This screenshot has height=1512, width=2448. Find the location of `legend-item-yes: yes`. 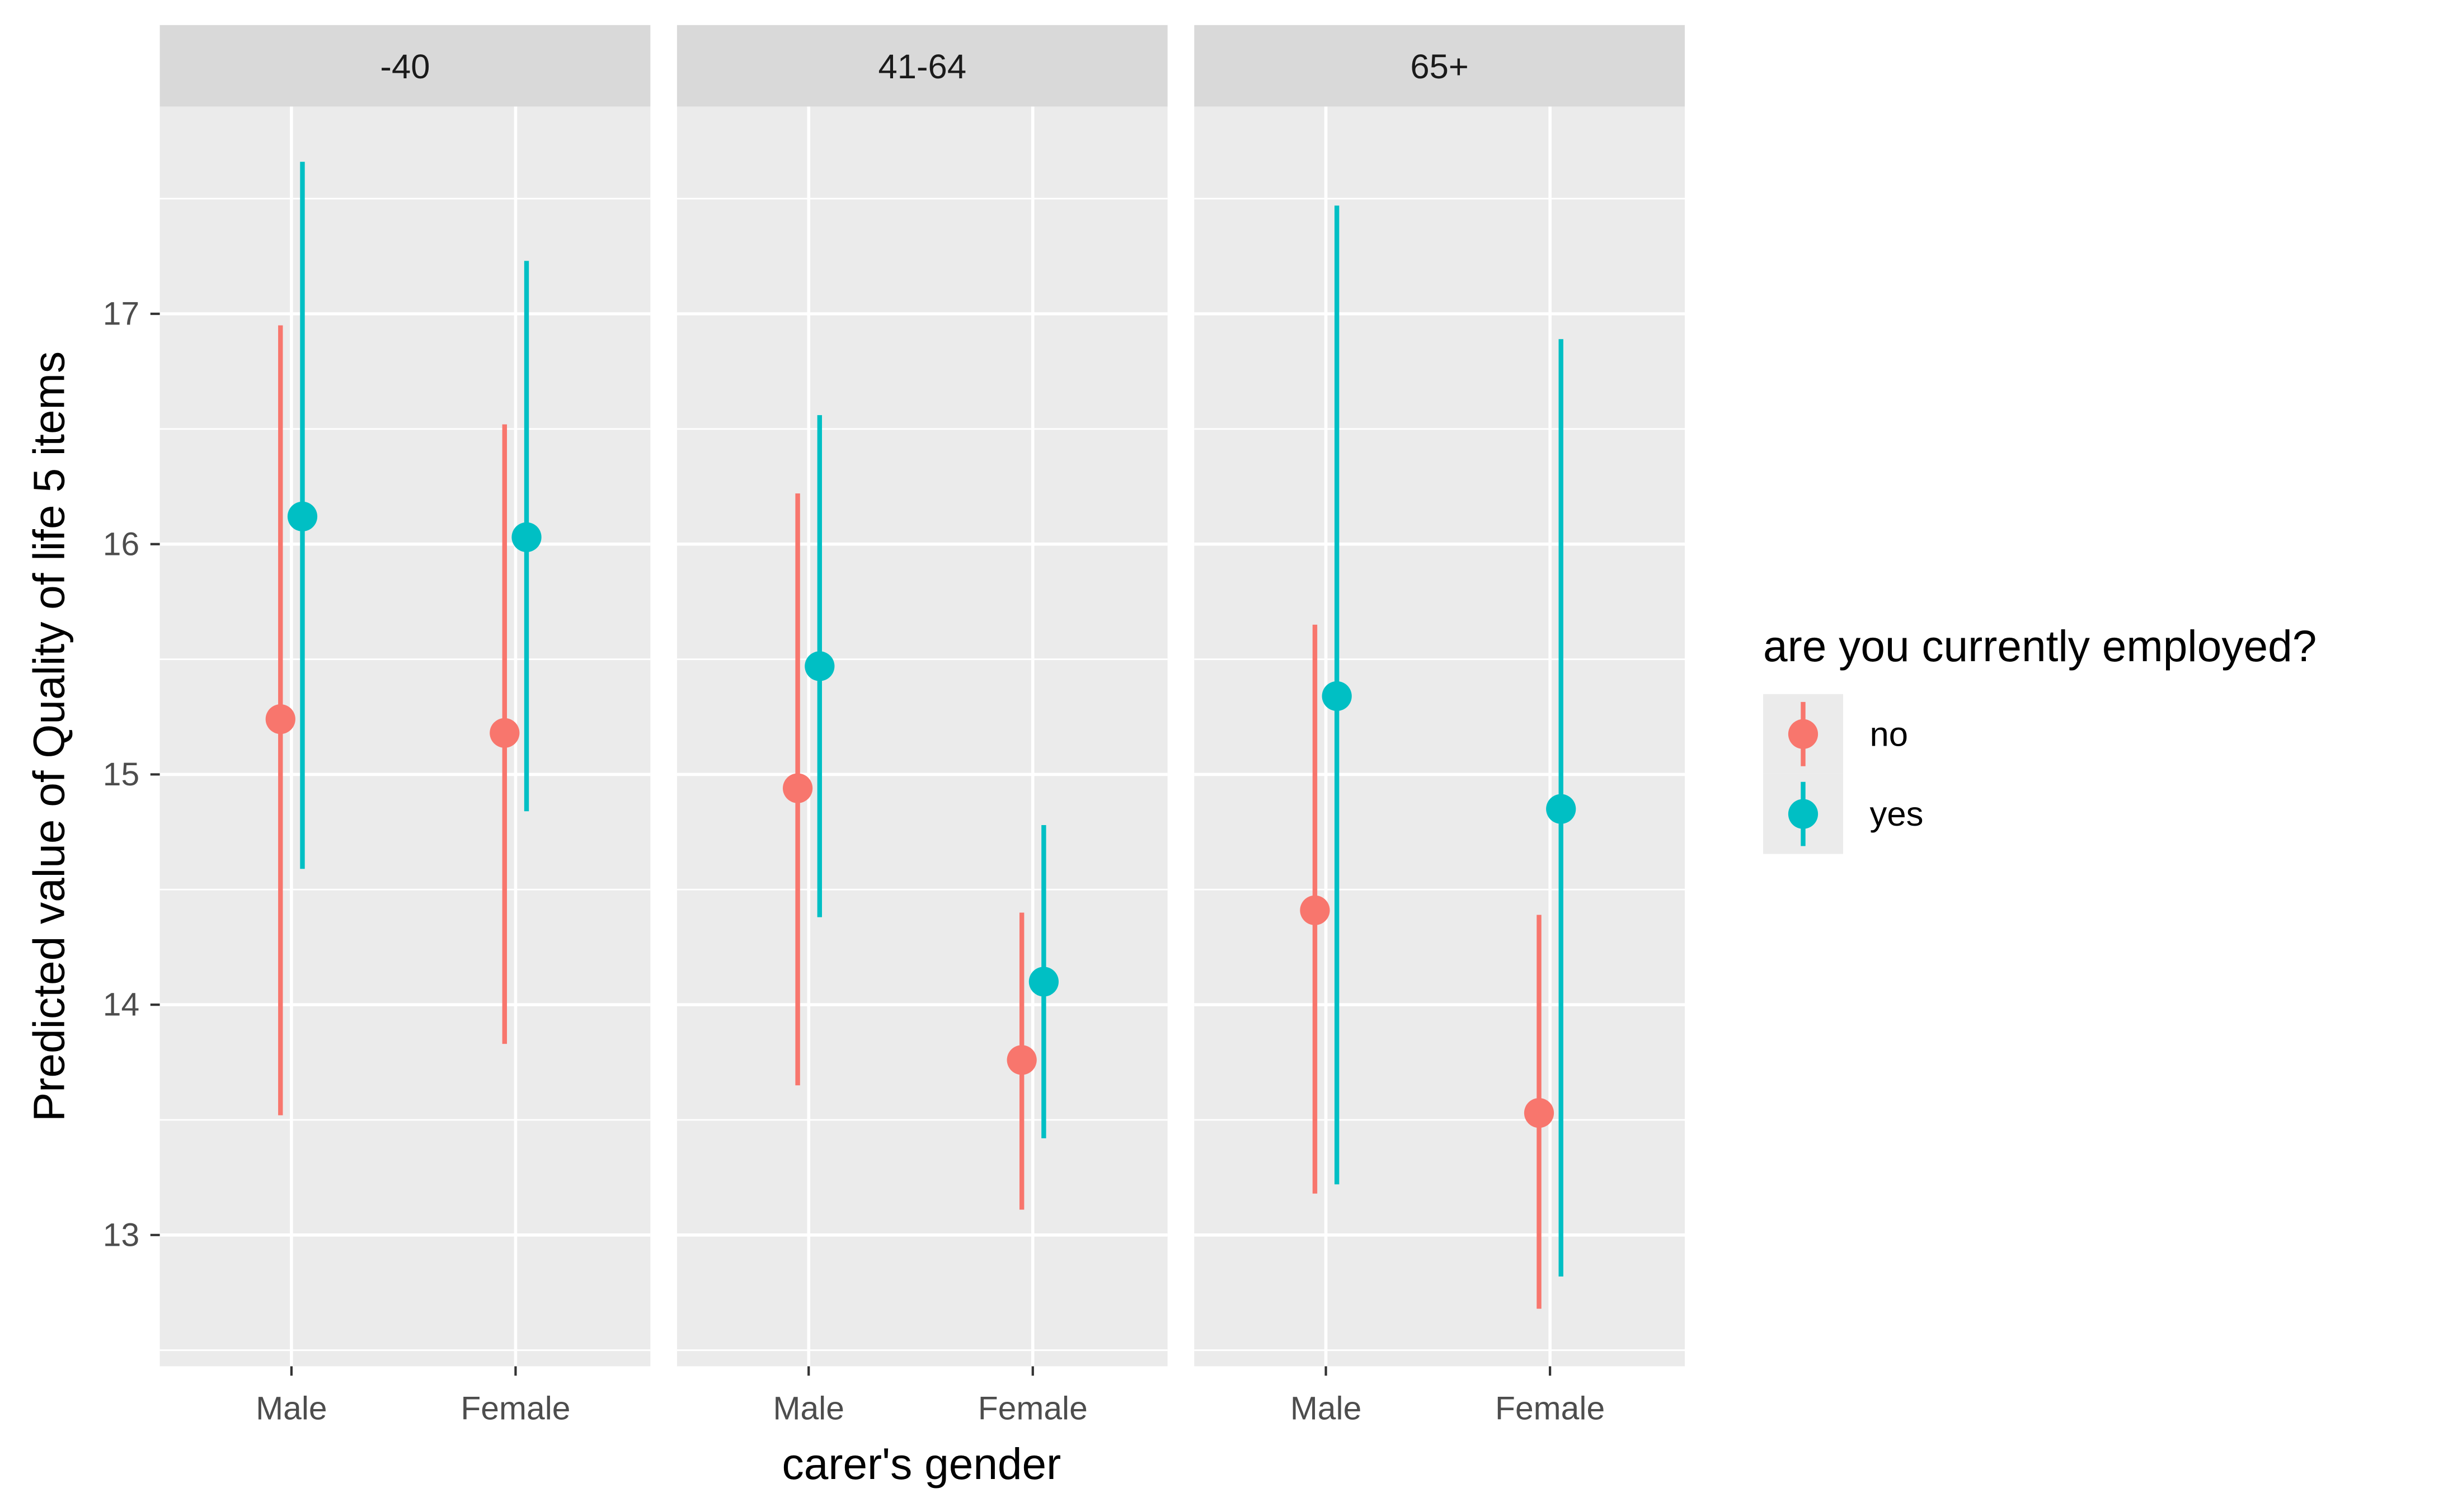

legend-item-yes: yes is located at coordinates (1843, 814).